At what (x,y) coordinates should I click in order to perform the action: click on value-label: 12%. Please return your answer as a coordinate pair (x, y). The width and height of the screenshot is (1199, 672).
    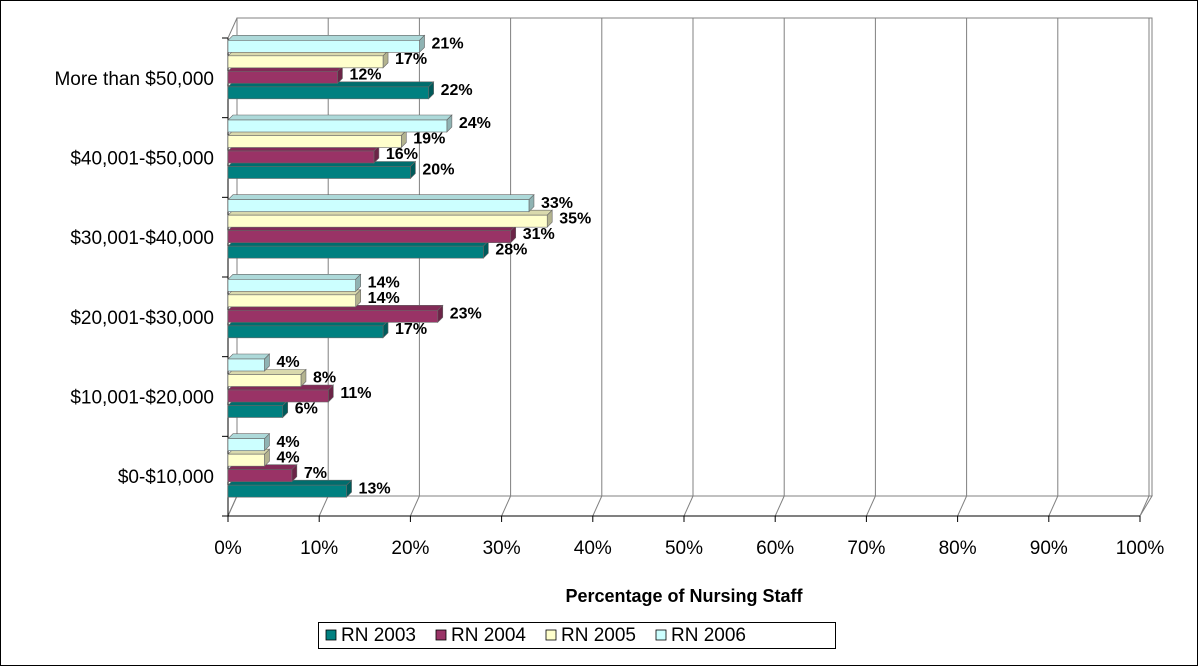
    Looking at the image, I should click on (365, 75).